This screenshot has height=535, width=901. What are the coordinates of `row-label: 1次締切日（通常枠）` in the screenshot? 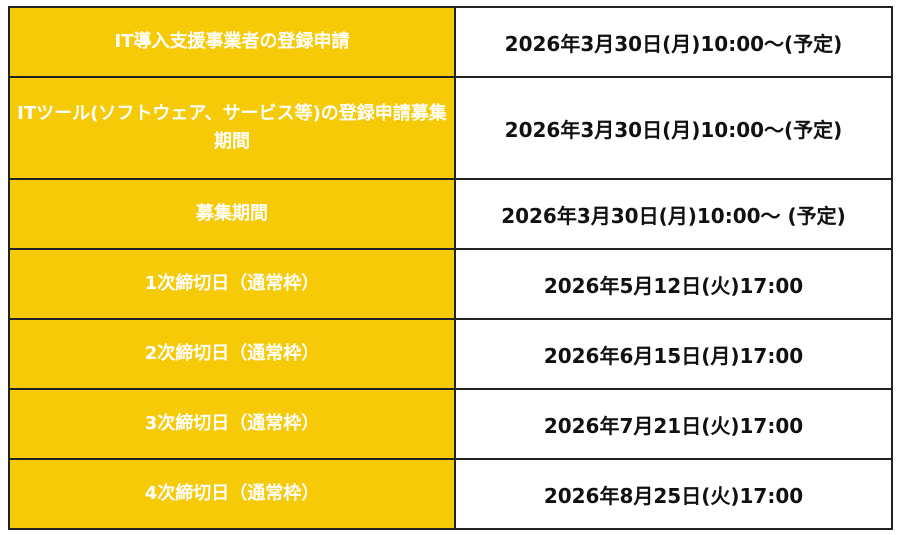 It's located at (232, 284).